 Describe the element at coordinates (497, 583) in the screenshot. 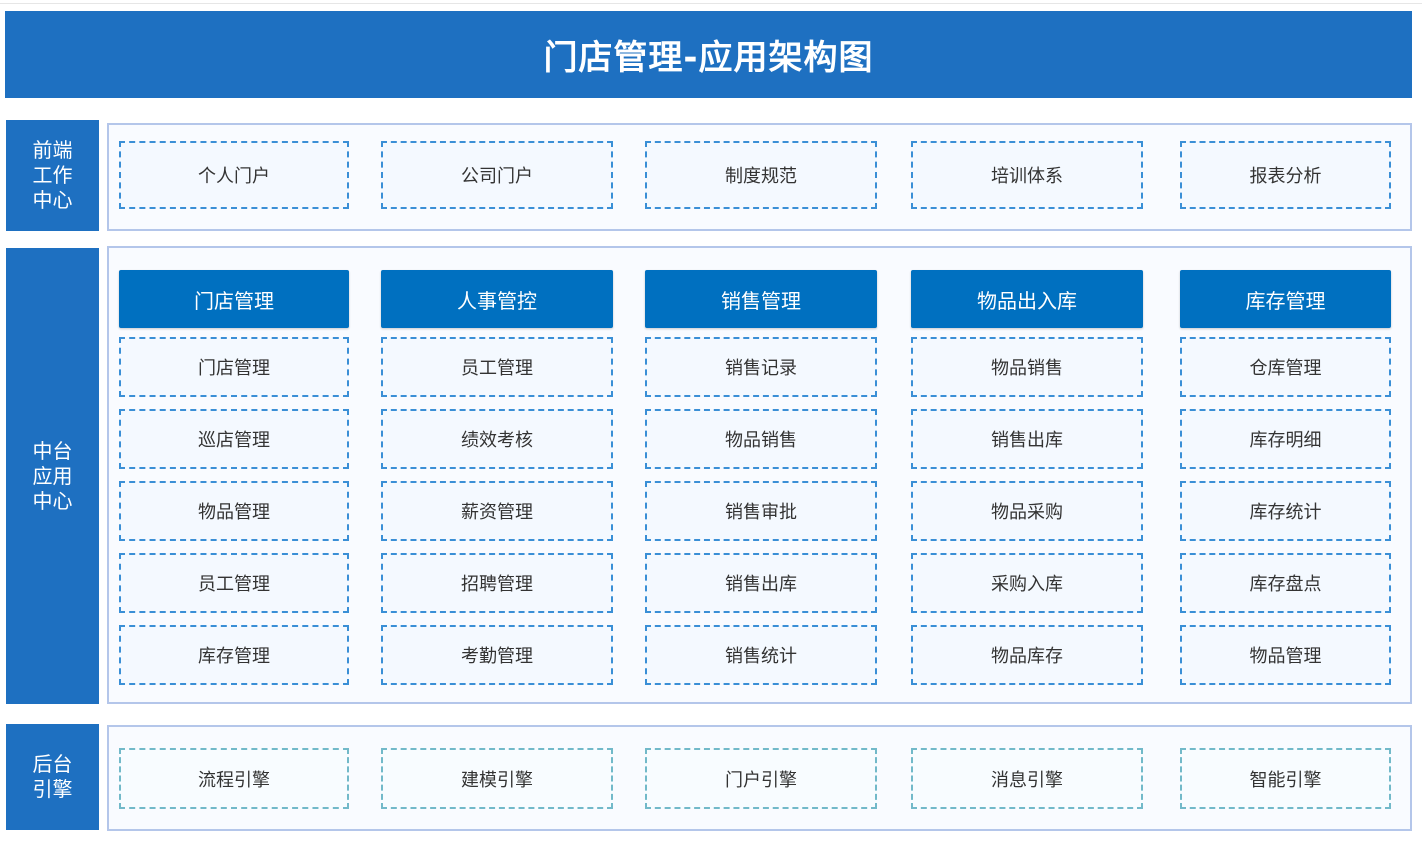

I see `middle-module-box: 招聘管理` at that location.